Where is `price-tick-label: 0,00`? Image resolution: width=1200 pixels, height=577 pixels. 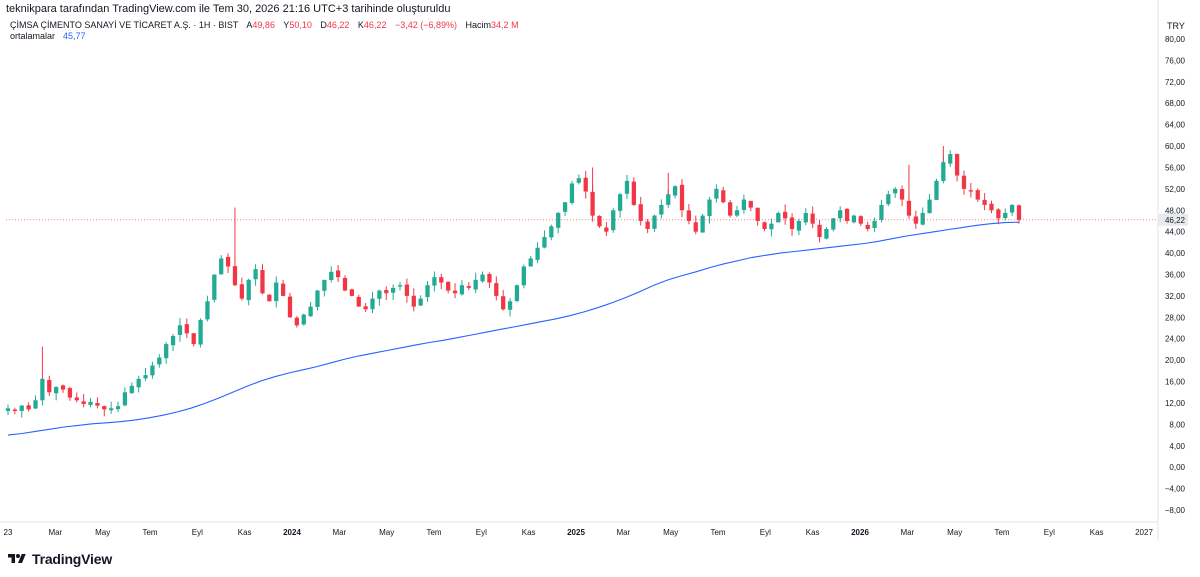
price-tick-label: 0,00 is located at coordinates (1177, 467).